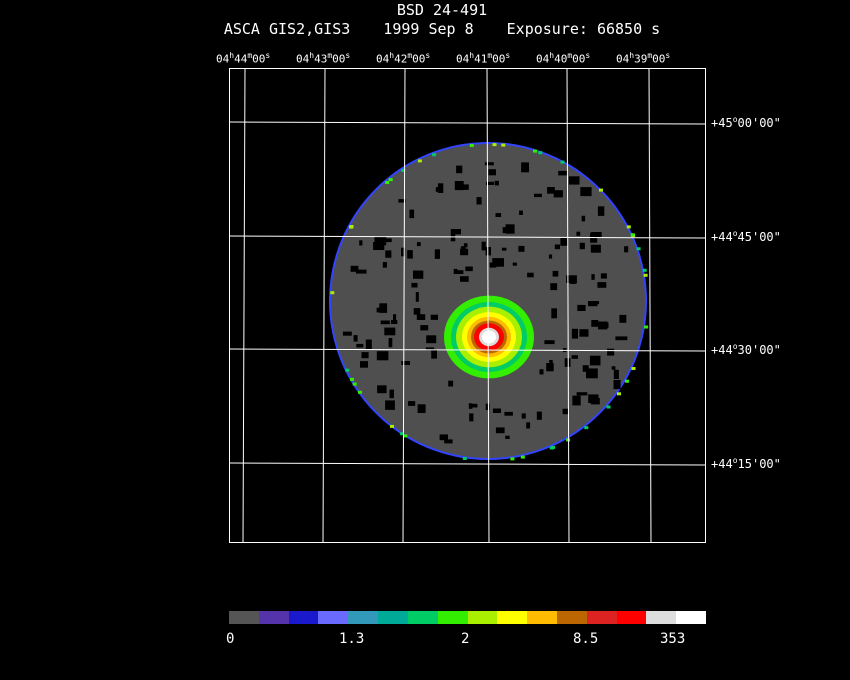 The height and width of the screenshot is (680, 850). What do you see at coordinates (746, 236) in the screenshot?
I see `dec-tick-label: +44o45'00"` at bounding box center [746, 236].